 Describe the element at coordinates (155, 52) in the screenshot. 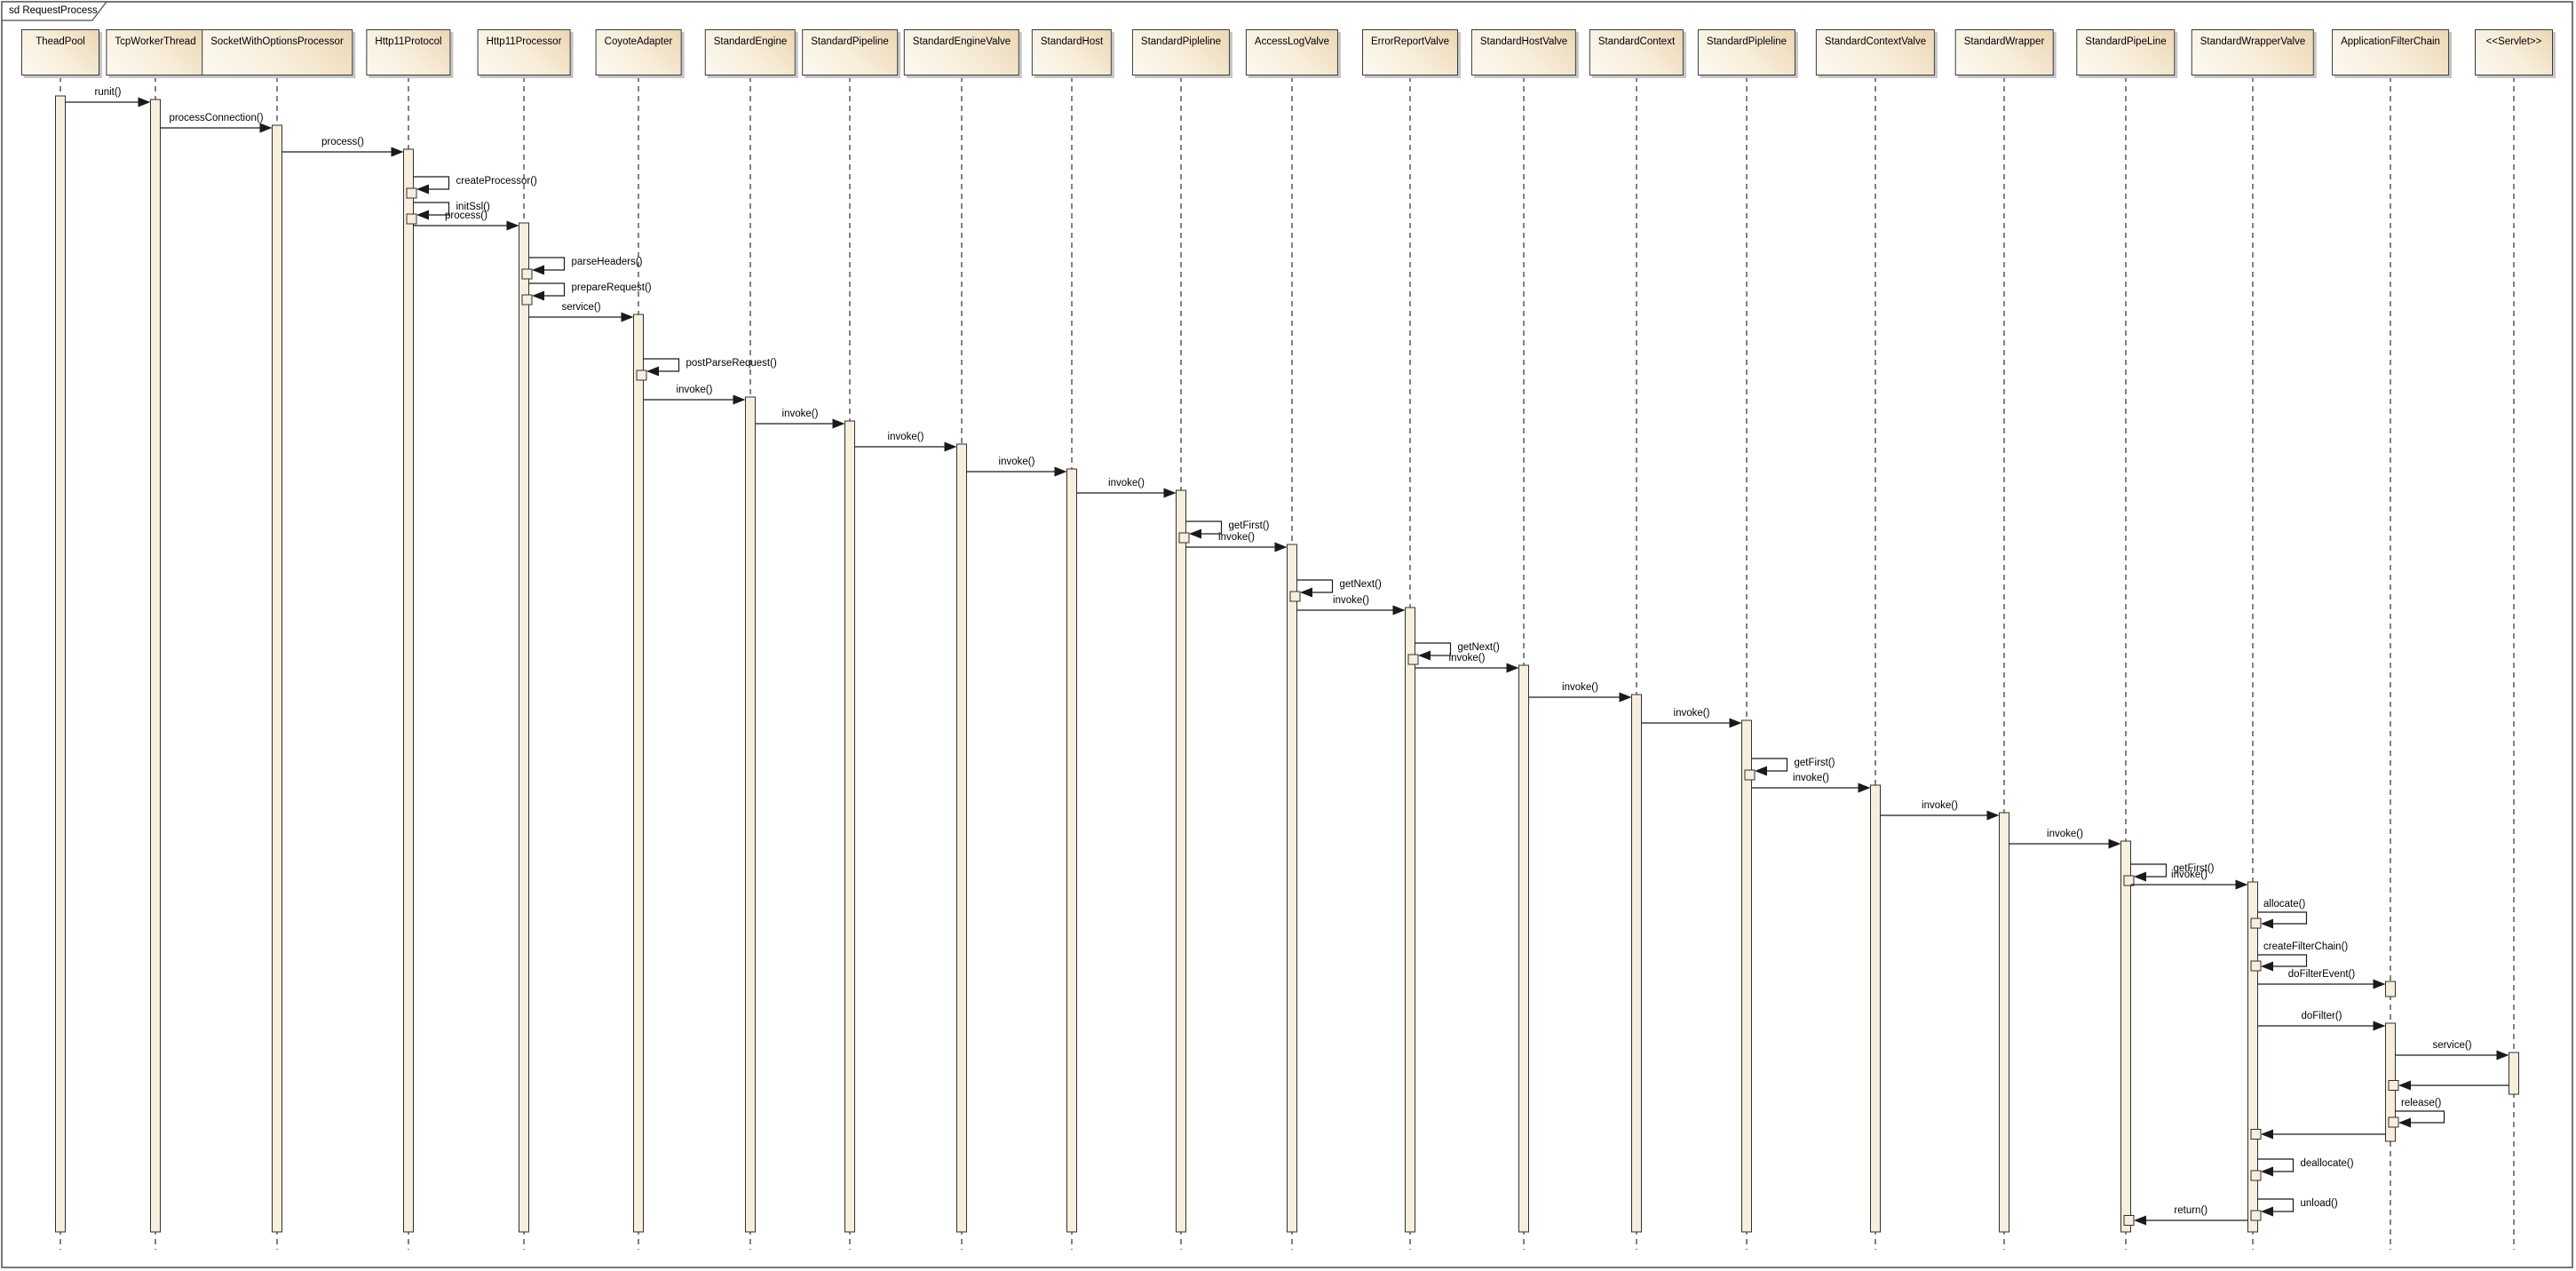

I see `lifeline-header-tcpworkerthread: TcpWorkerThread` at that location.